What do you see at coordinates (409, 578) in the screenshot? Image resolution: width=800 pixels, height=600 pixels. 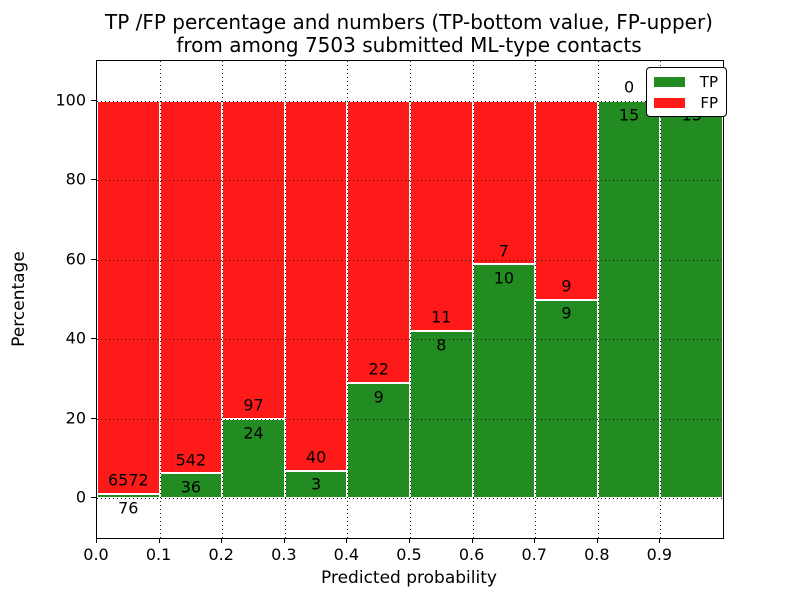 I see `x-axis-label: Predicted probability` at bounding box center [409, 578].